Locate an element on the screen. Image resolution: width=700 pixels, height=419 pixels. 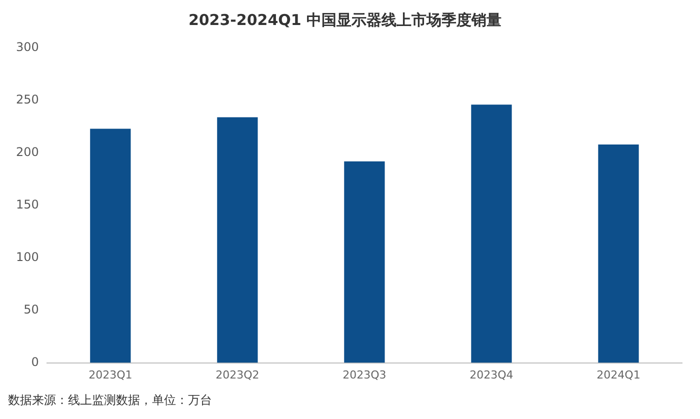
source-note: 数据来源：线上监测数据，单位：万台 is located at coordinates (110, 400).